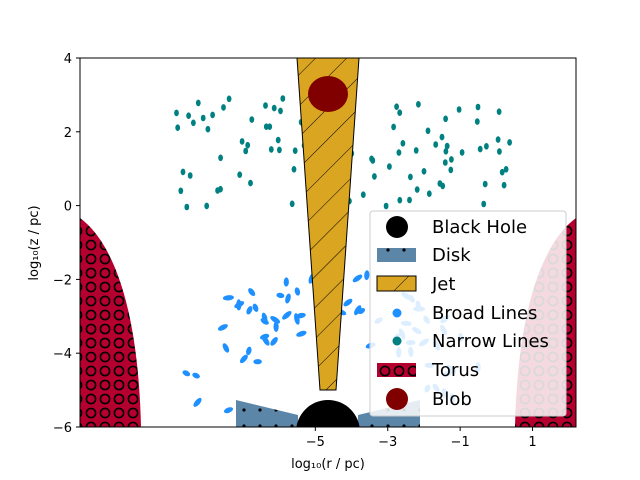  What do you see at coordinates (396, 283) in the screenshot?
I see `legend-jet-icon` at bounding box center [396, 283].